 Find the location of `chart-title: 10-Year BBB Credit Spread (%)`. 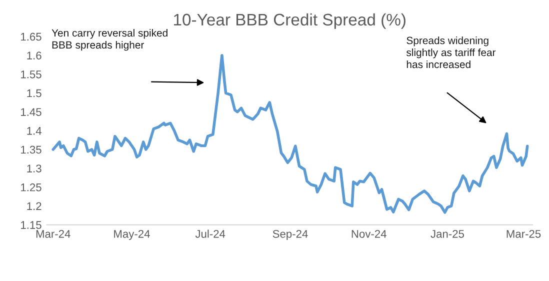

chart-title: 10-Year BBB Credit Spread (%) is located at coordinates (290, 21).